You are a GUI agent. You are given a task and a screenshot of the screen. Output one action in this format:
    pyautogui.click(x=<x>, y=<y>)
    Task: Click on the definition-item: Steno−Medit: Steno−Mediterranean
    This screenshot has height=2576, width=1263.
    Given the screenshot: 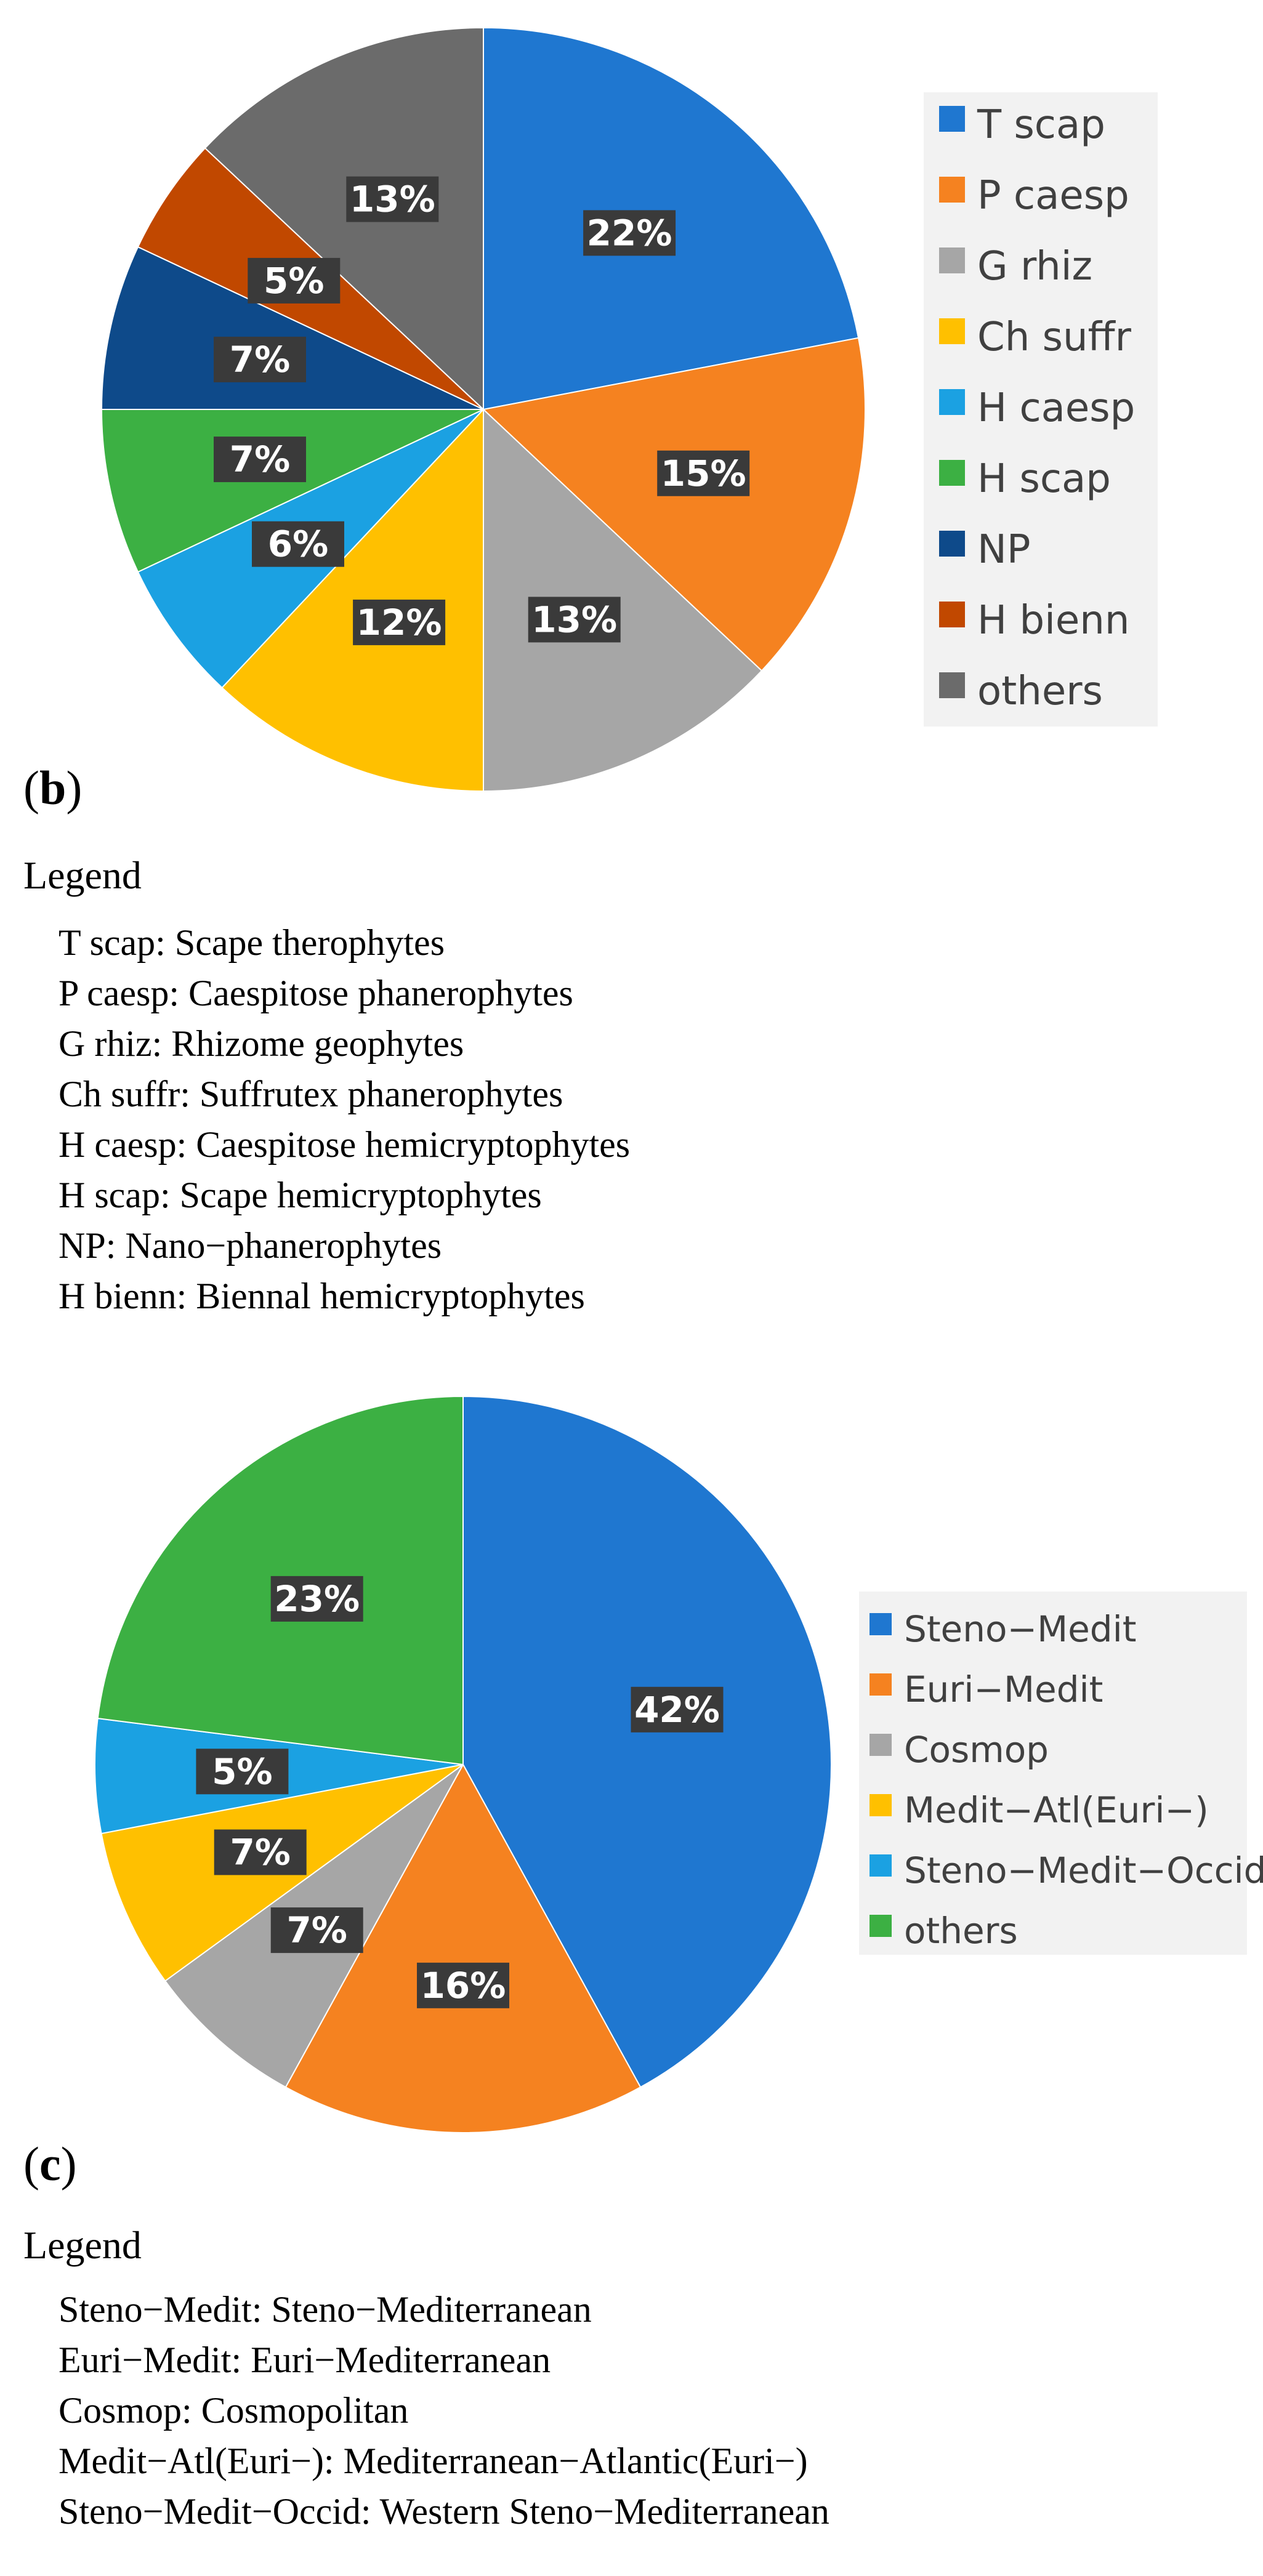 What is the action you would take?
    pyautogui.click(x=325, y=2309)
    